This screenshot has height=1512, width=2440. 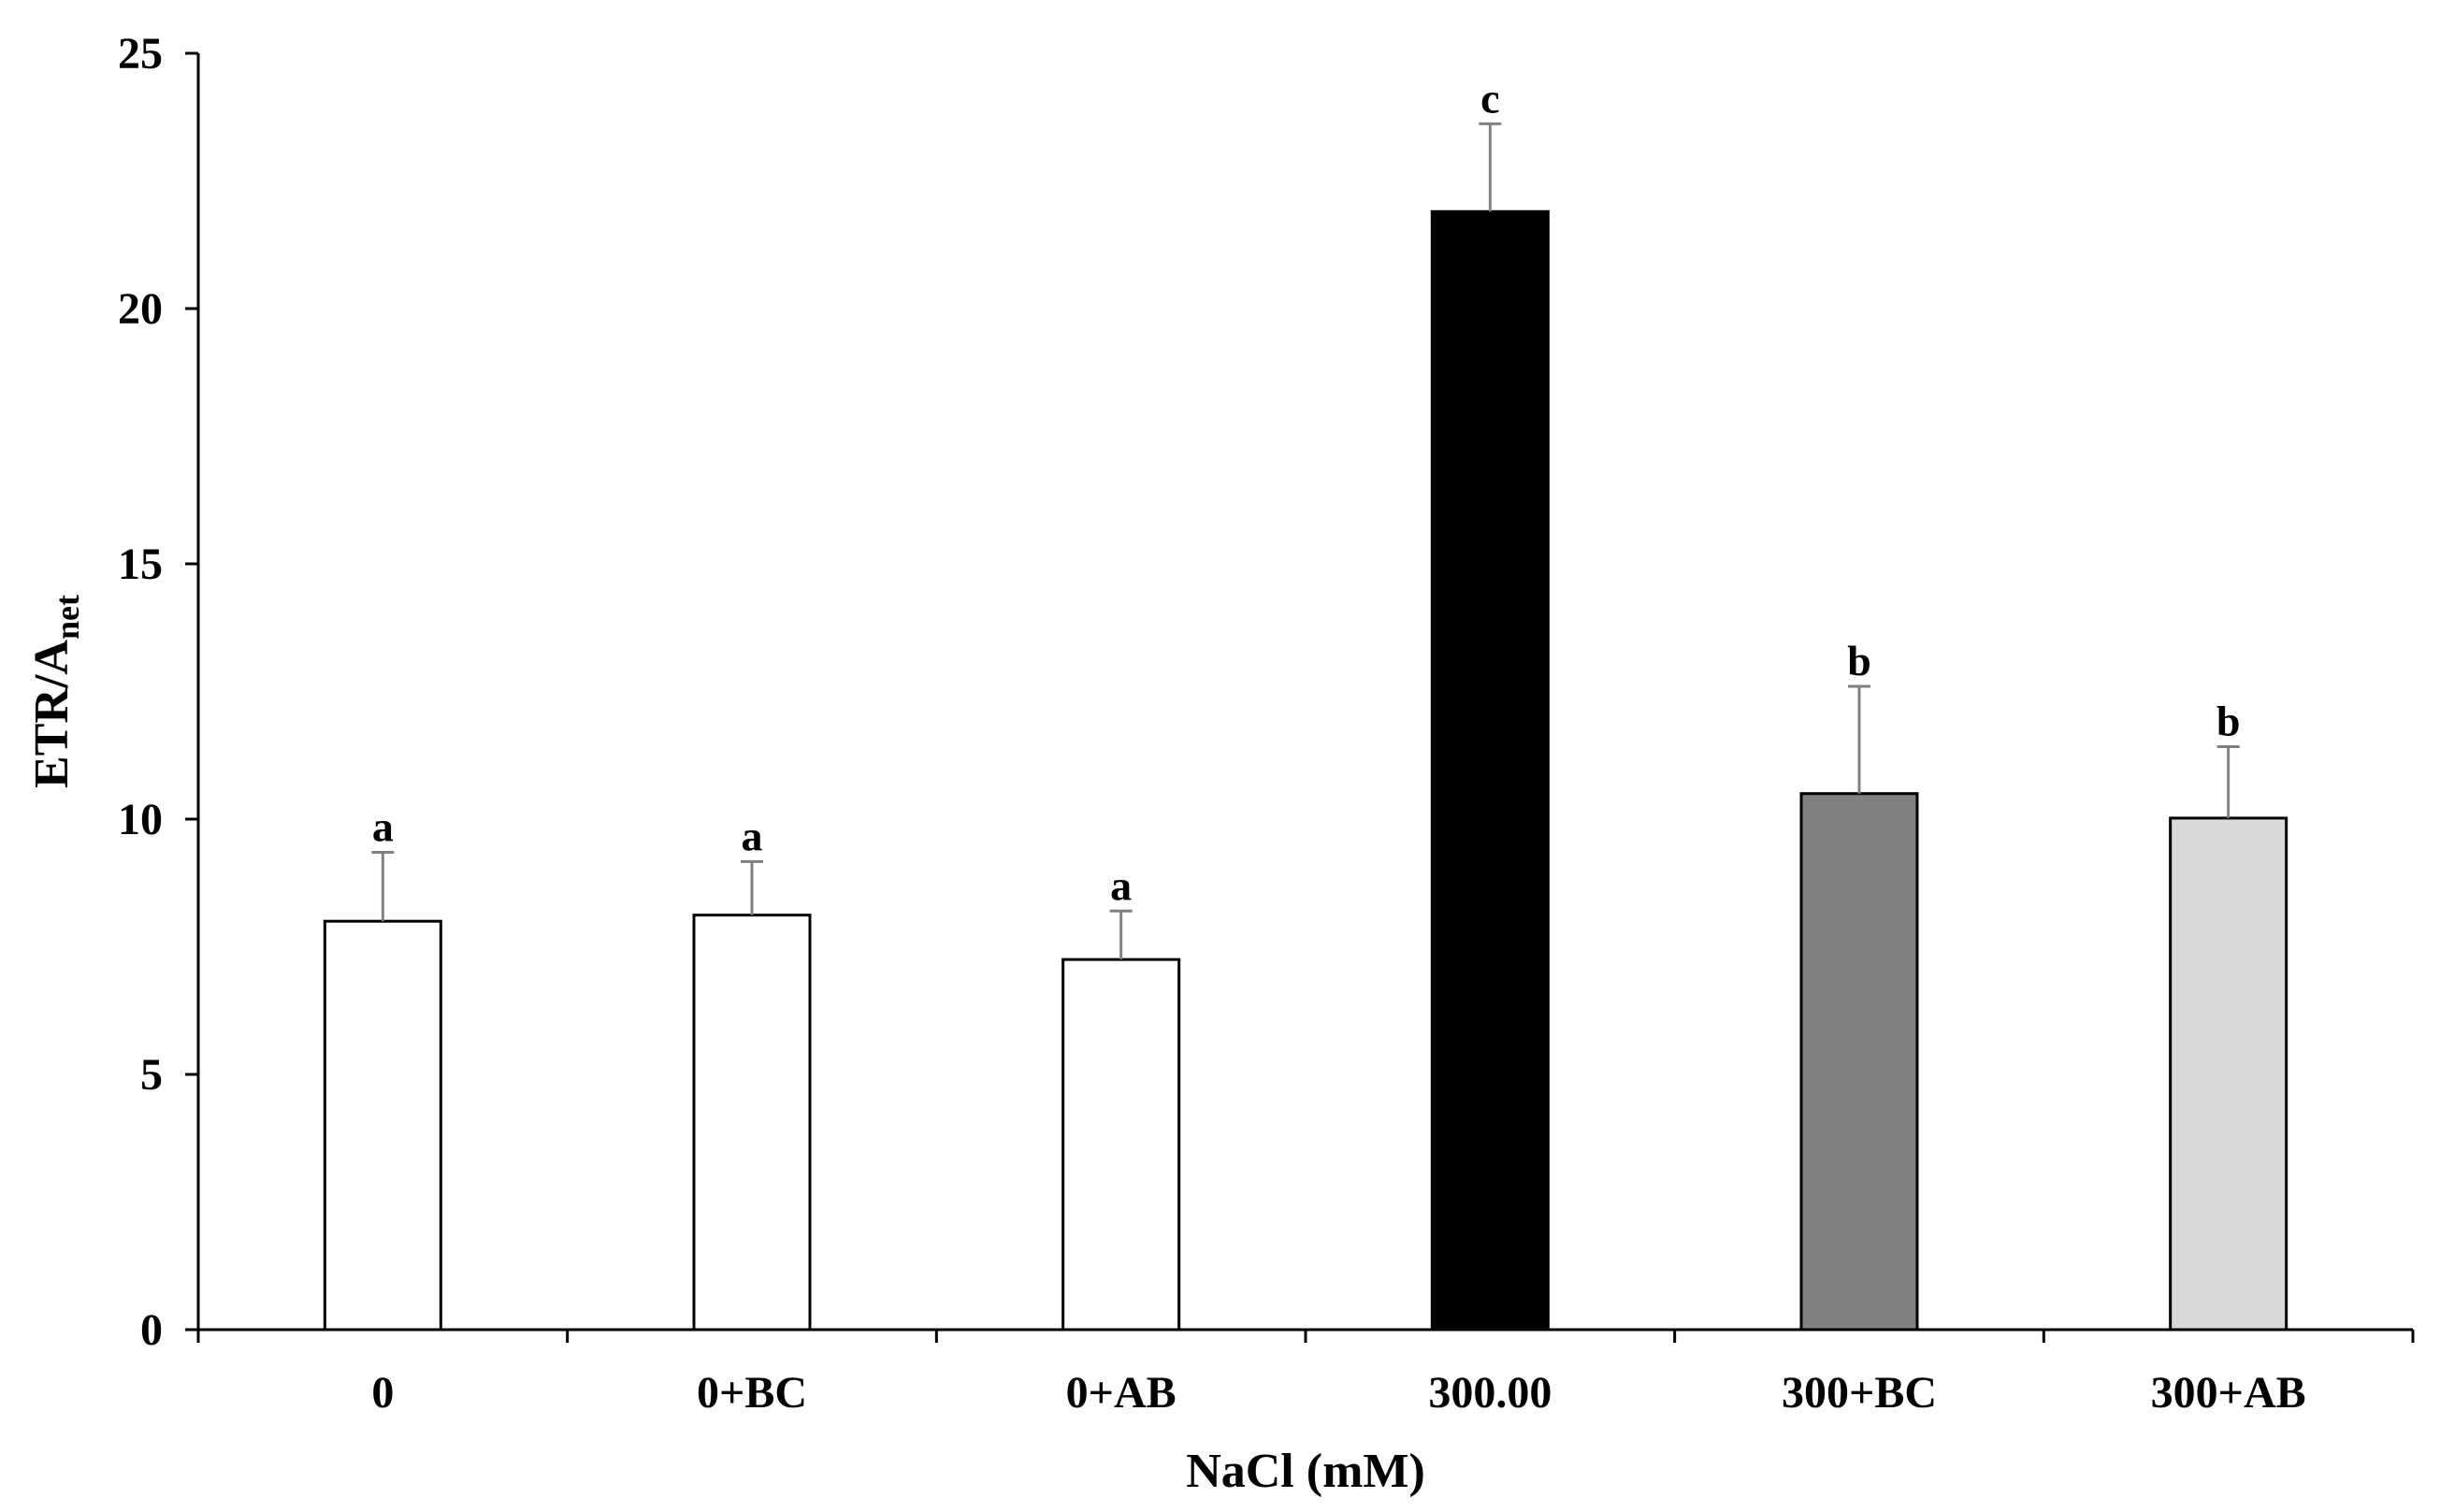 What do you see at coordinates (67, 617) in the screenshot?
I see `y-axis-title-subscript: net` at bounding box center [67, 617].